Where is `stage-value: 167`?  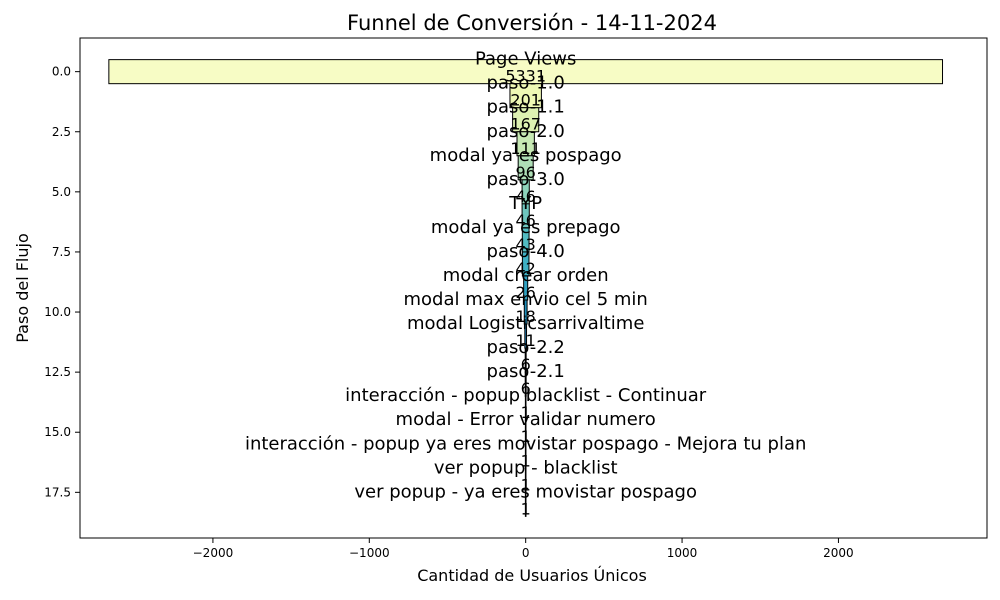
stage-value: 167 is located at coordinates (525, 124).